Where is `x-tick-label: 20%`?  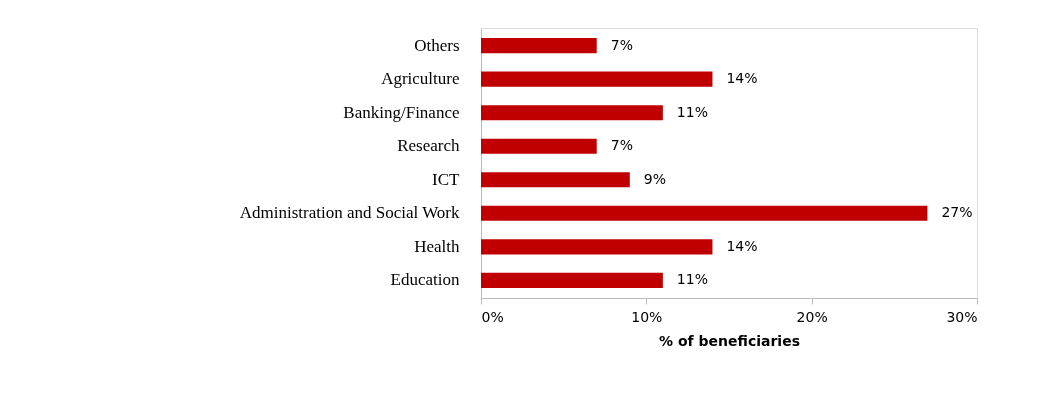 x-tick-label: 20% is located at coordinates (812, 316).